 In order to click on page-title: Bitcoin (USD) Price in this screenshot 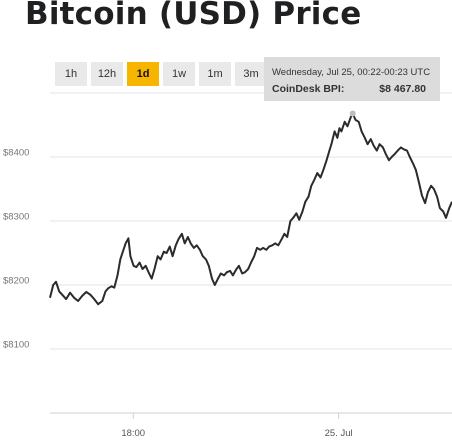, I will do `click(193, 16)`.